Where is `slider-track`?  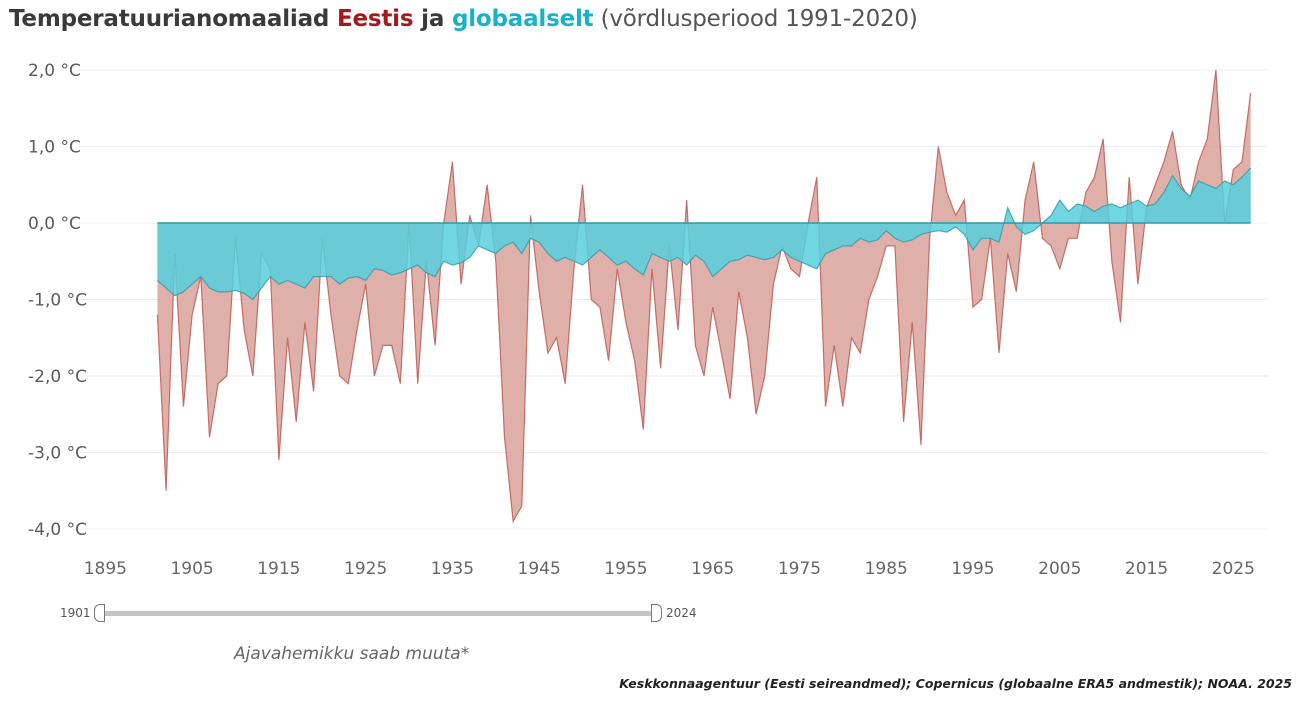
slider-track is located at coordinates (378, 613).